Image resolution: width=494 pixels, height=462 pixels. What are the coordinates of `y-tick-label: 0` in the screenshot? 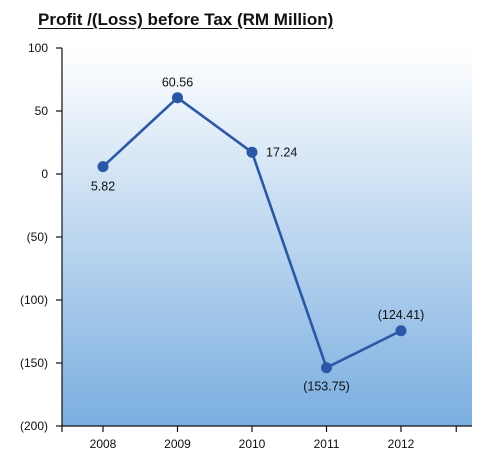 It's located at (44, 174).